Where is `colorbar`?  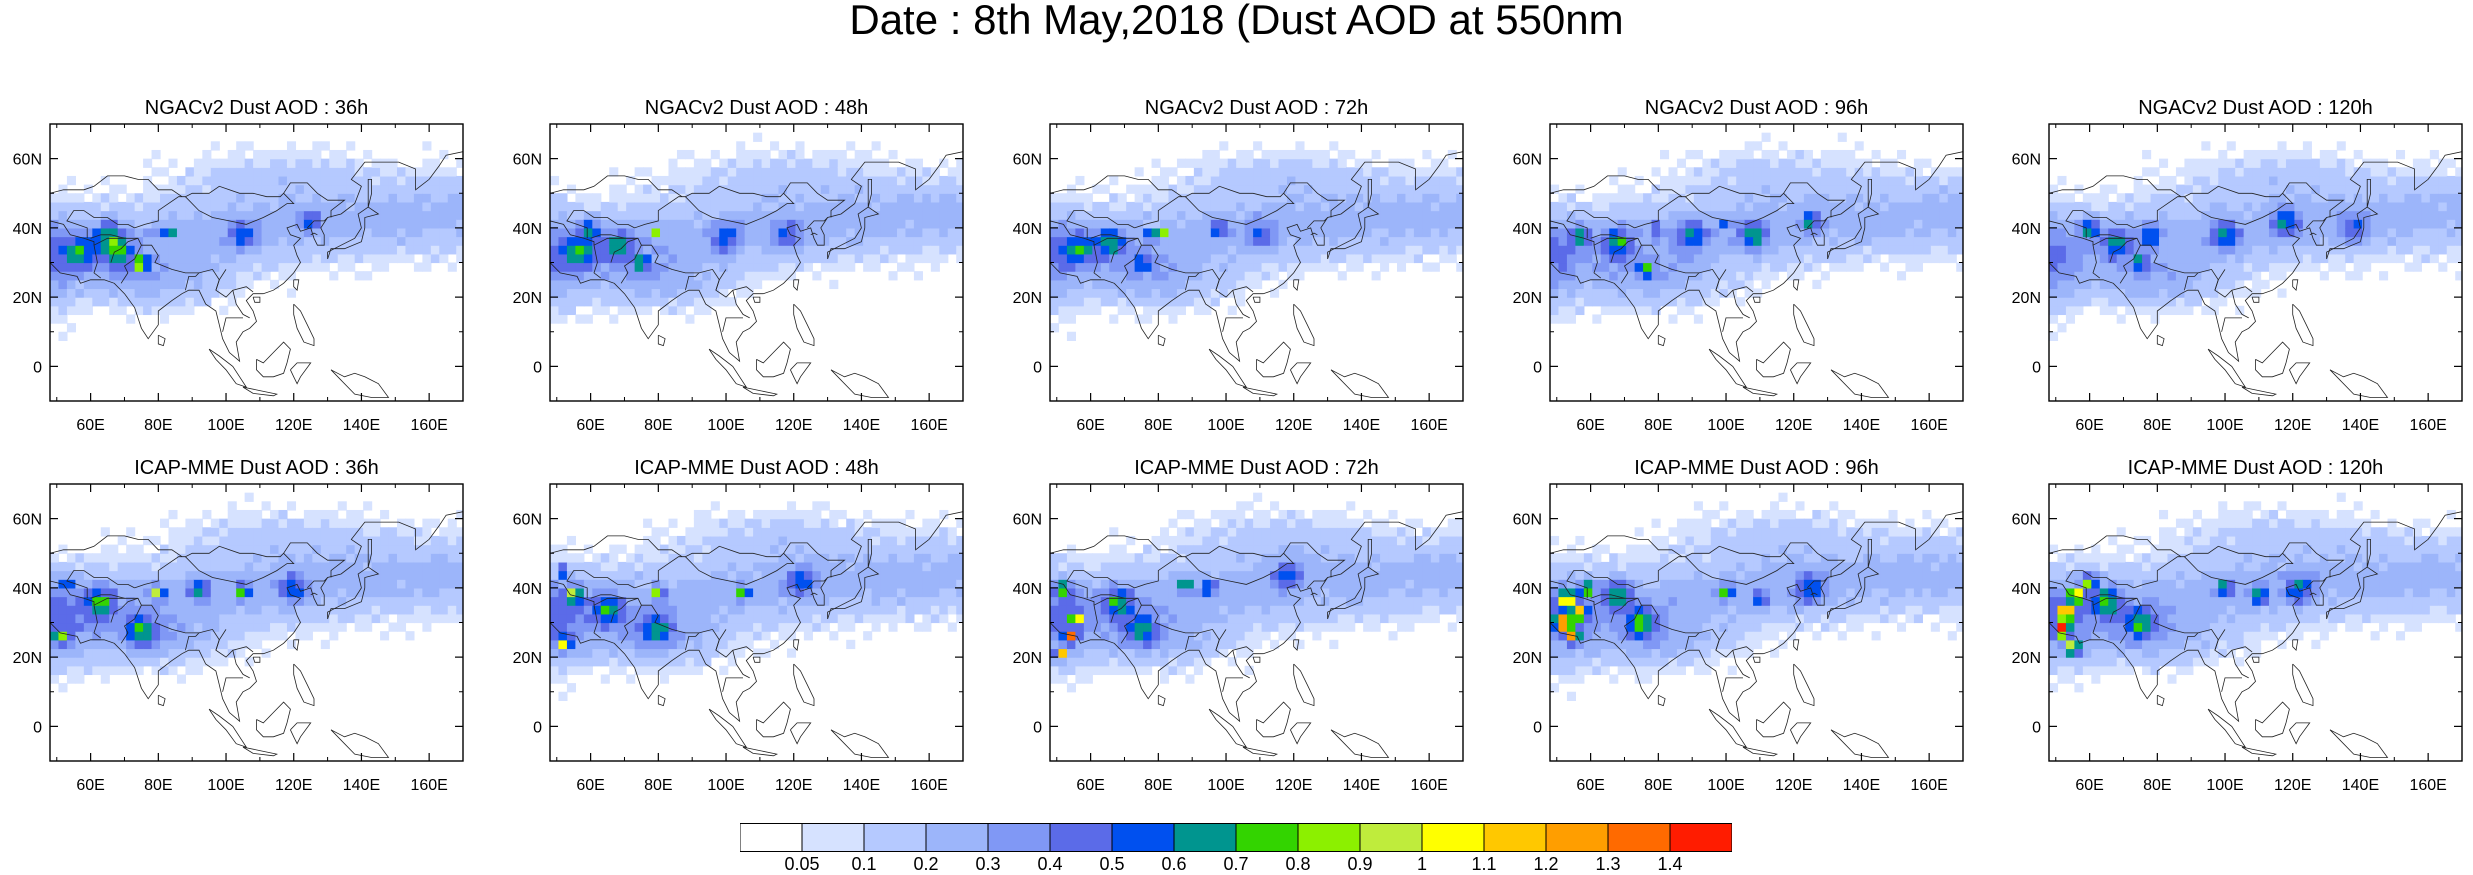 colorbar is located at coordinates (1236, 837).